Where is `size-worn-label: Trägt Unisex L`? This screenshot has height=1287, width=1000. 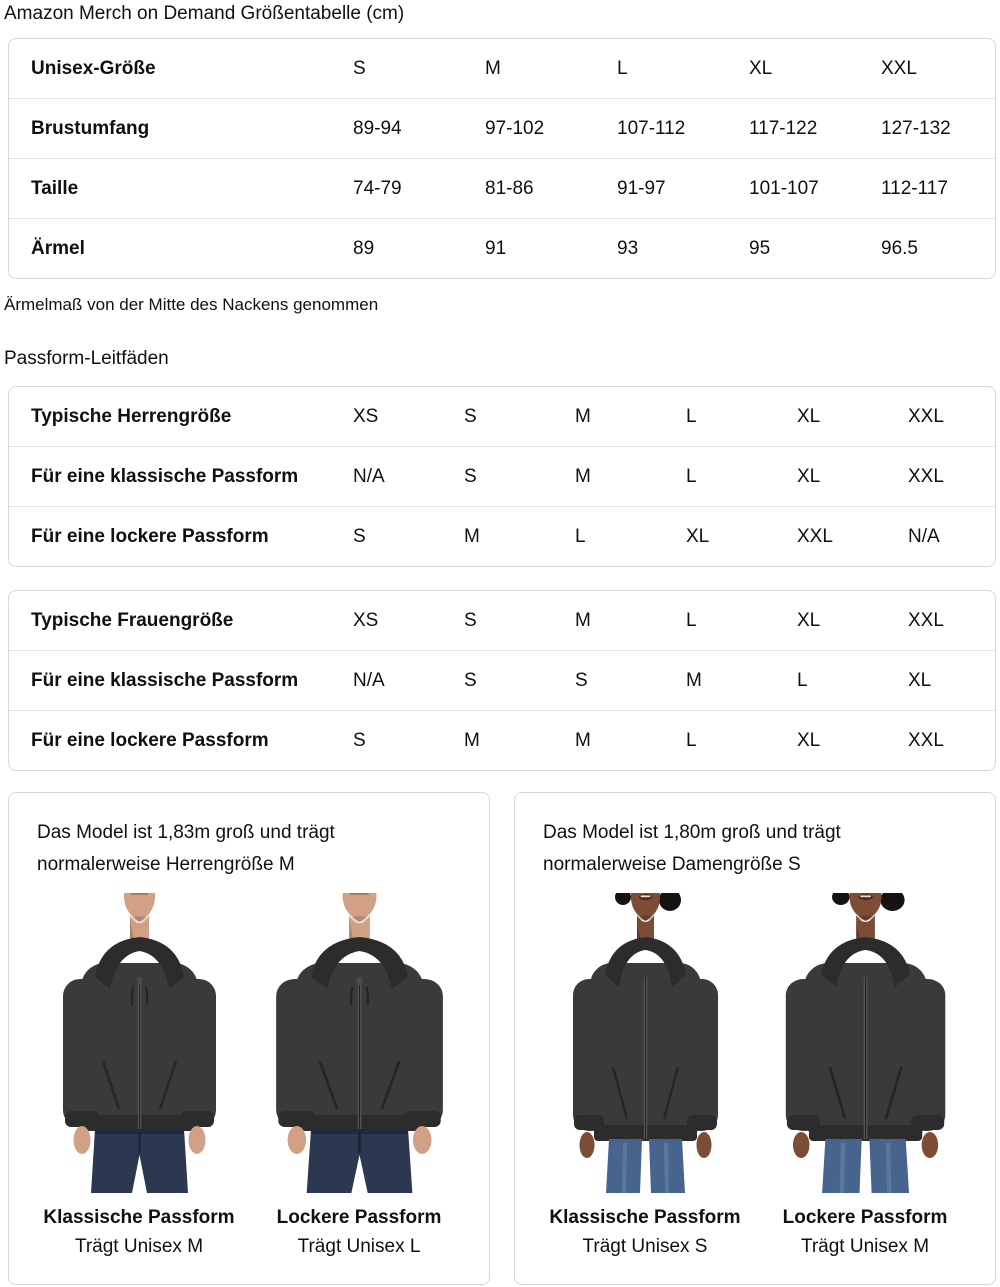 size-worn-label: Trägt Unisex L is located at coordinates (359, 1246).